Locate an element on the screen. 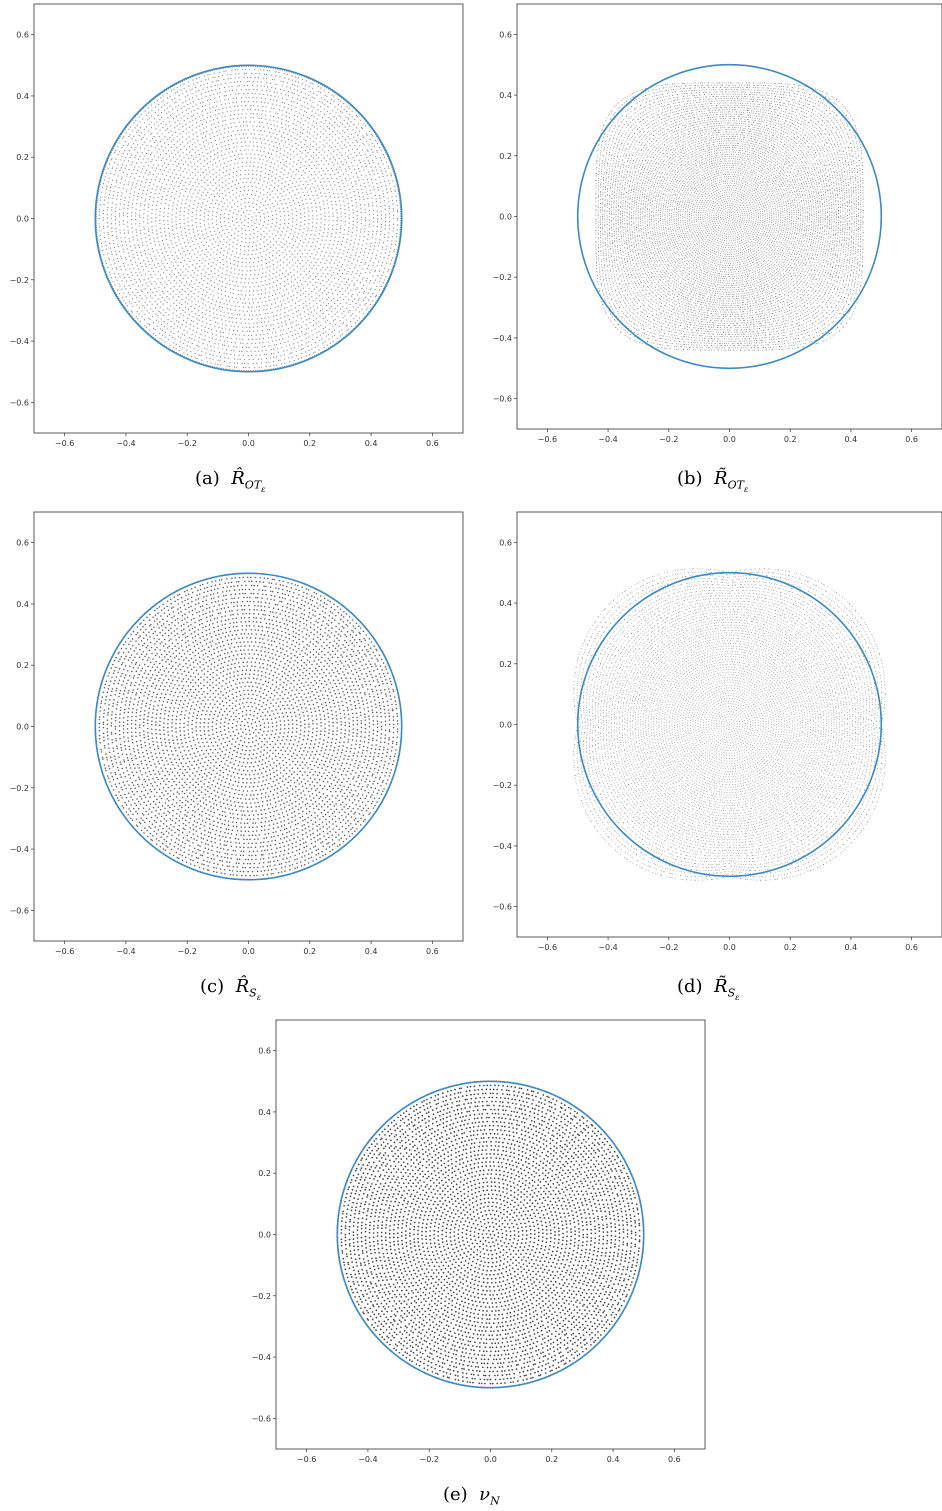  x-tick-label-a: −0.2 is located at coordinates (186, 443).